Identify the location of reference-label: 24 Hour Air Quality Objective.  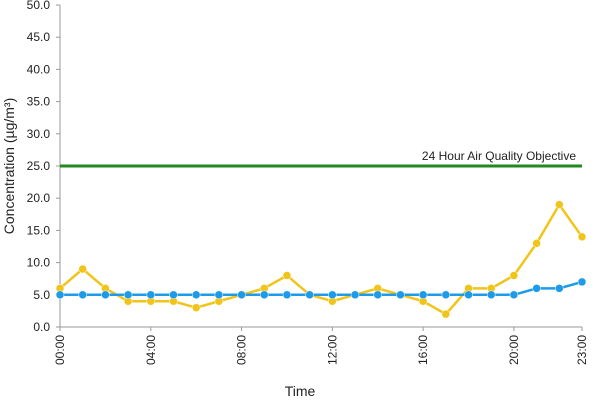
(499, 156).